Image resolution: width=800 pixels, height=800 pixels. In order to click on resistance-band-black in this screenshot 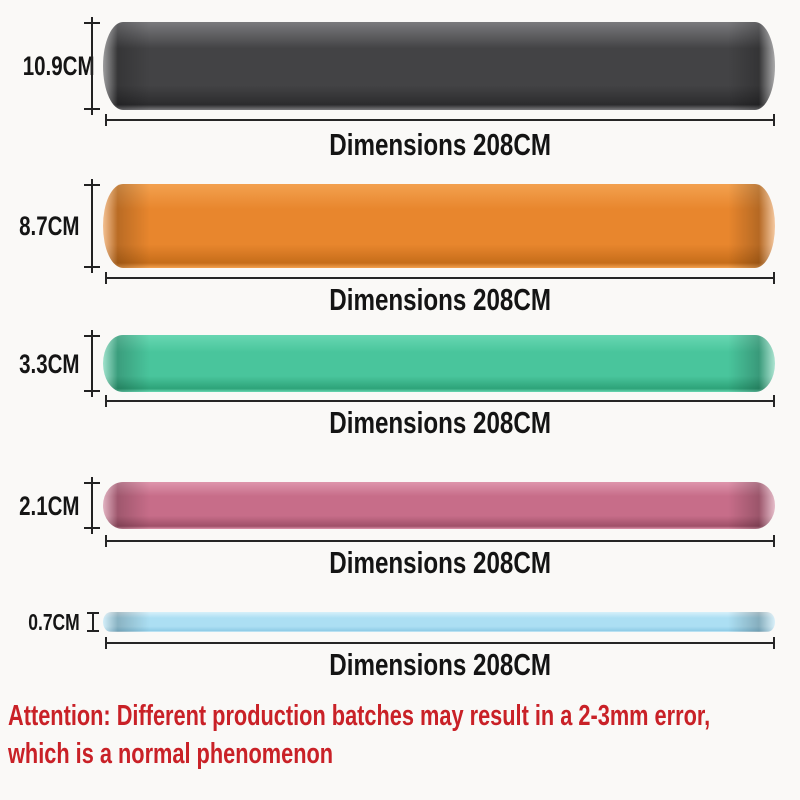, I will do `click(439, 66)`.